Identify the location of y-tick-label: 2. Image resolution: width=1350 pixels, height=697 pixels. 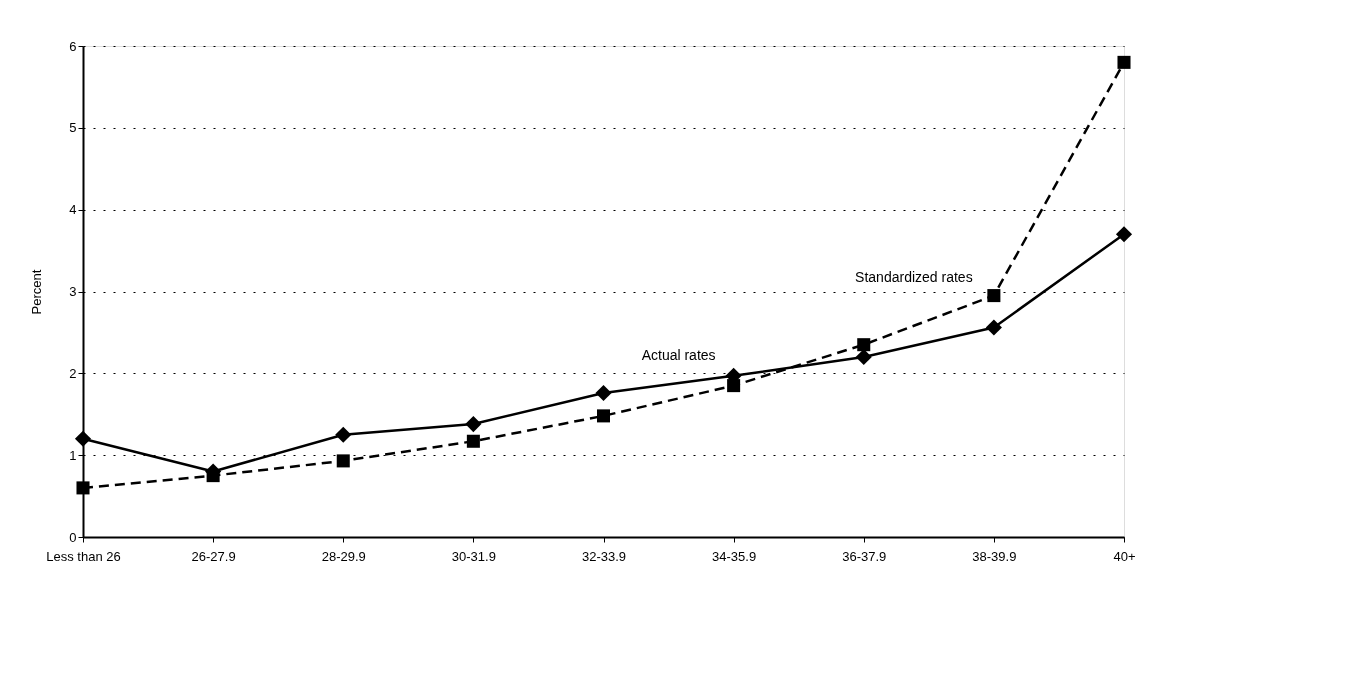
(73, 373).